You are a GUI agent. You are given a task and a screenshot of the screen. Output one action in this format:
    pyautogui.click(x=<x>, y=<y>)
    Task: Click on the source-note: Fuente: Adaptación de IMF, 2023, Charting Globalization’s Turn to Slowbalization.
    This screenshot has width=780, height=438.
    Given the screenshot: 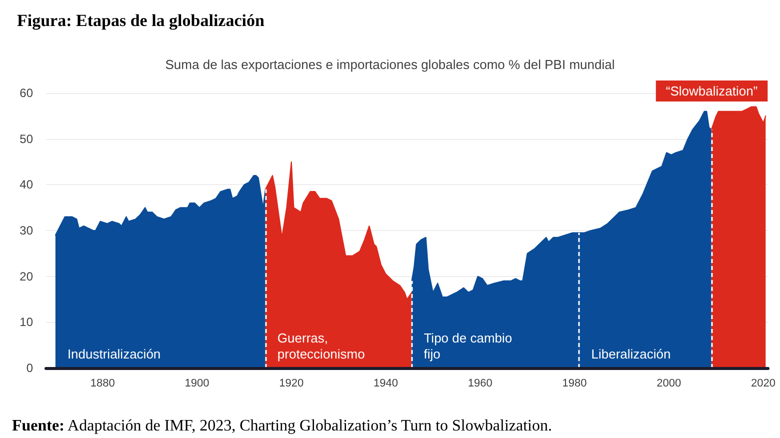 What is the action you would take?
    pyautogui.click(x=282, y=426)
    